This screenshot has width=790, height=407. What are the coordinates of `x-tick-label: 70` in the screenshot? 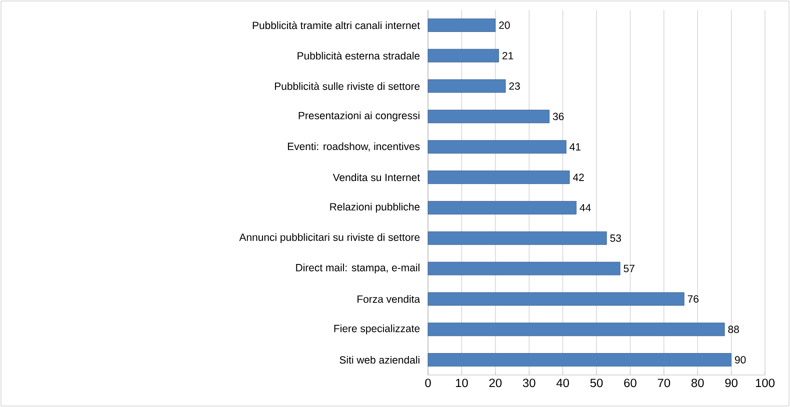 It's located at (664, 383).